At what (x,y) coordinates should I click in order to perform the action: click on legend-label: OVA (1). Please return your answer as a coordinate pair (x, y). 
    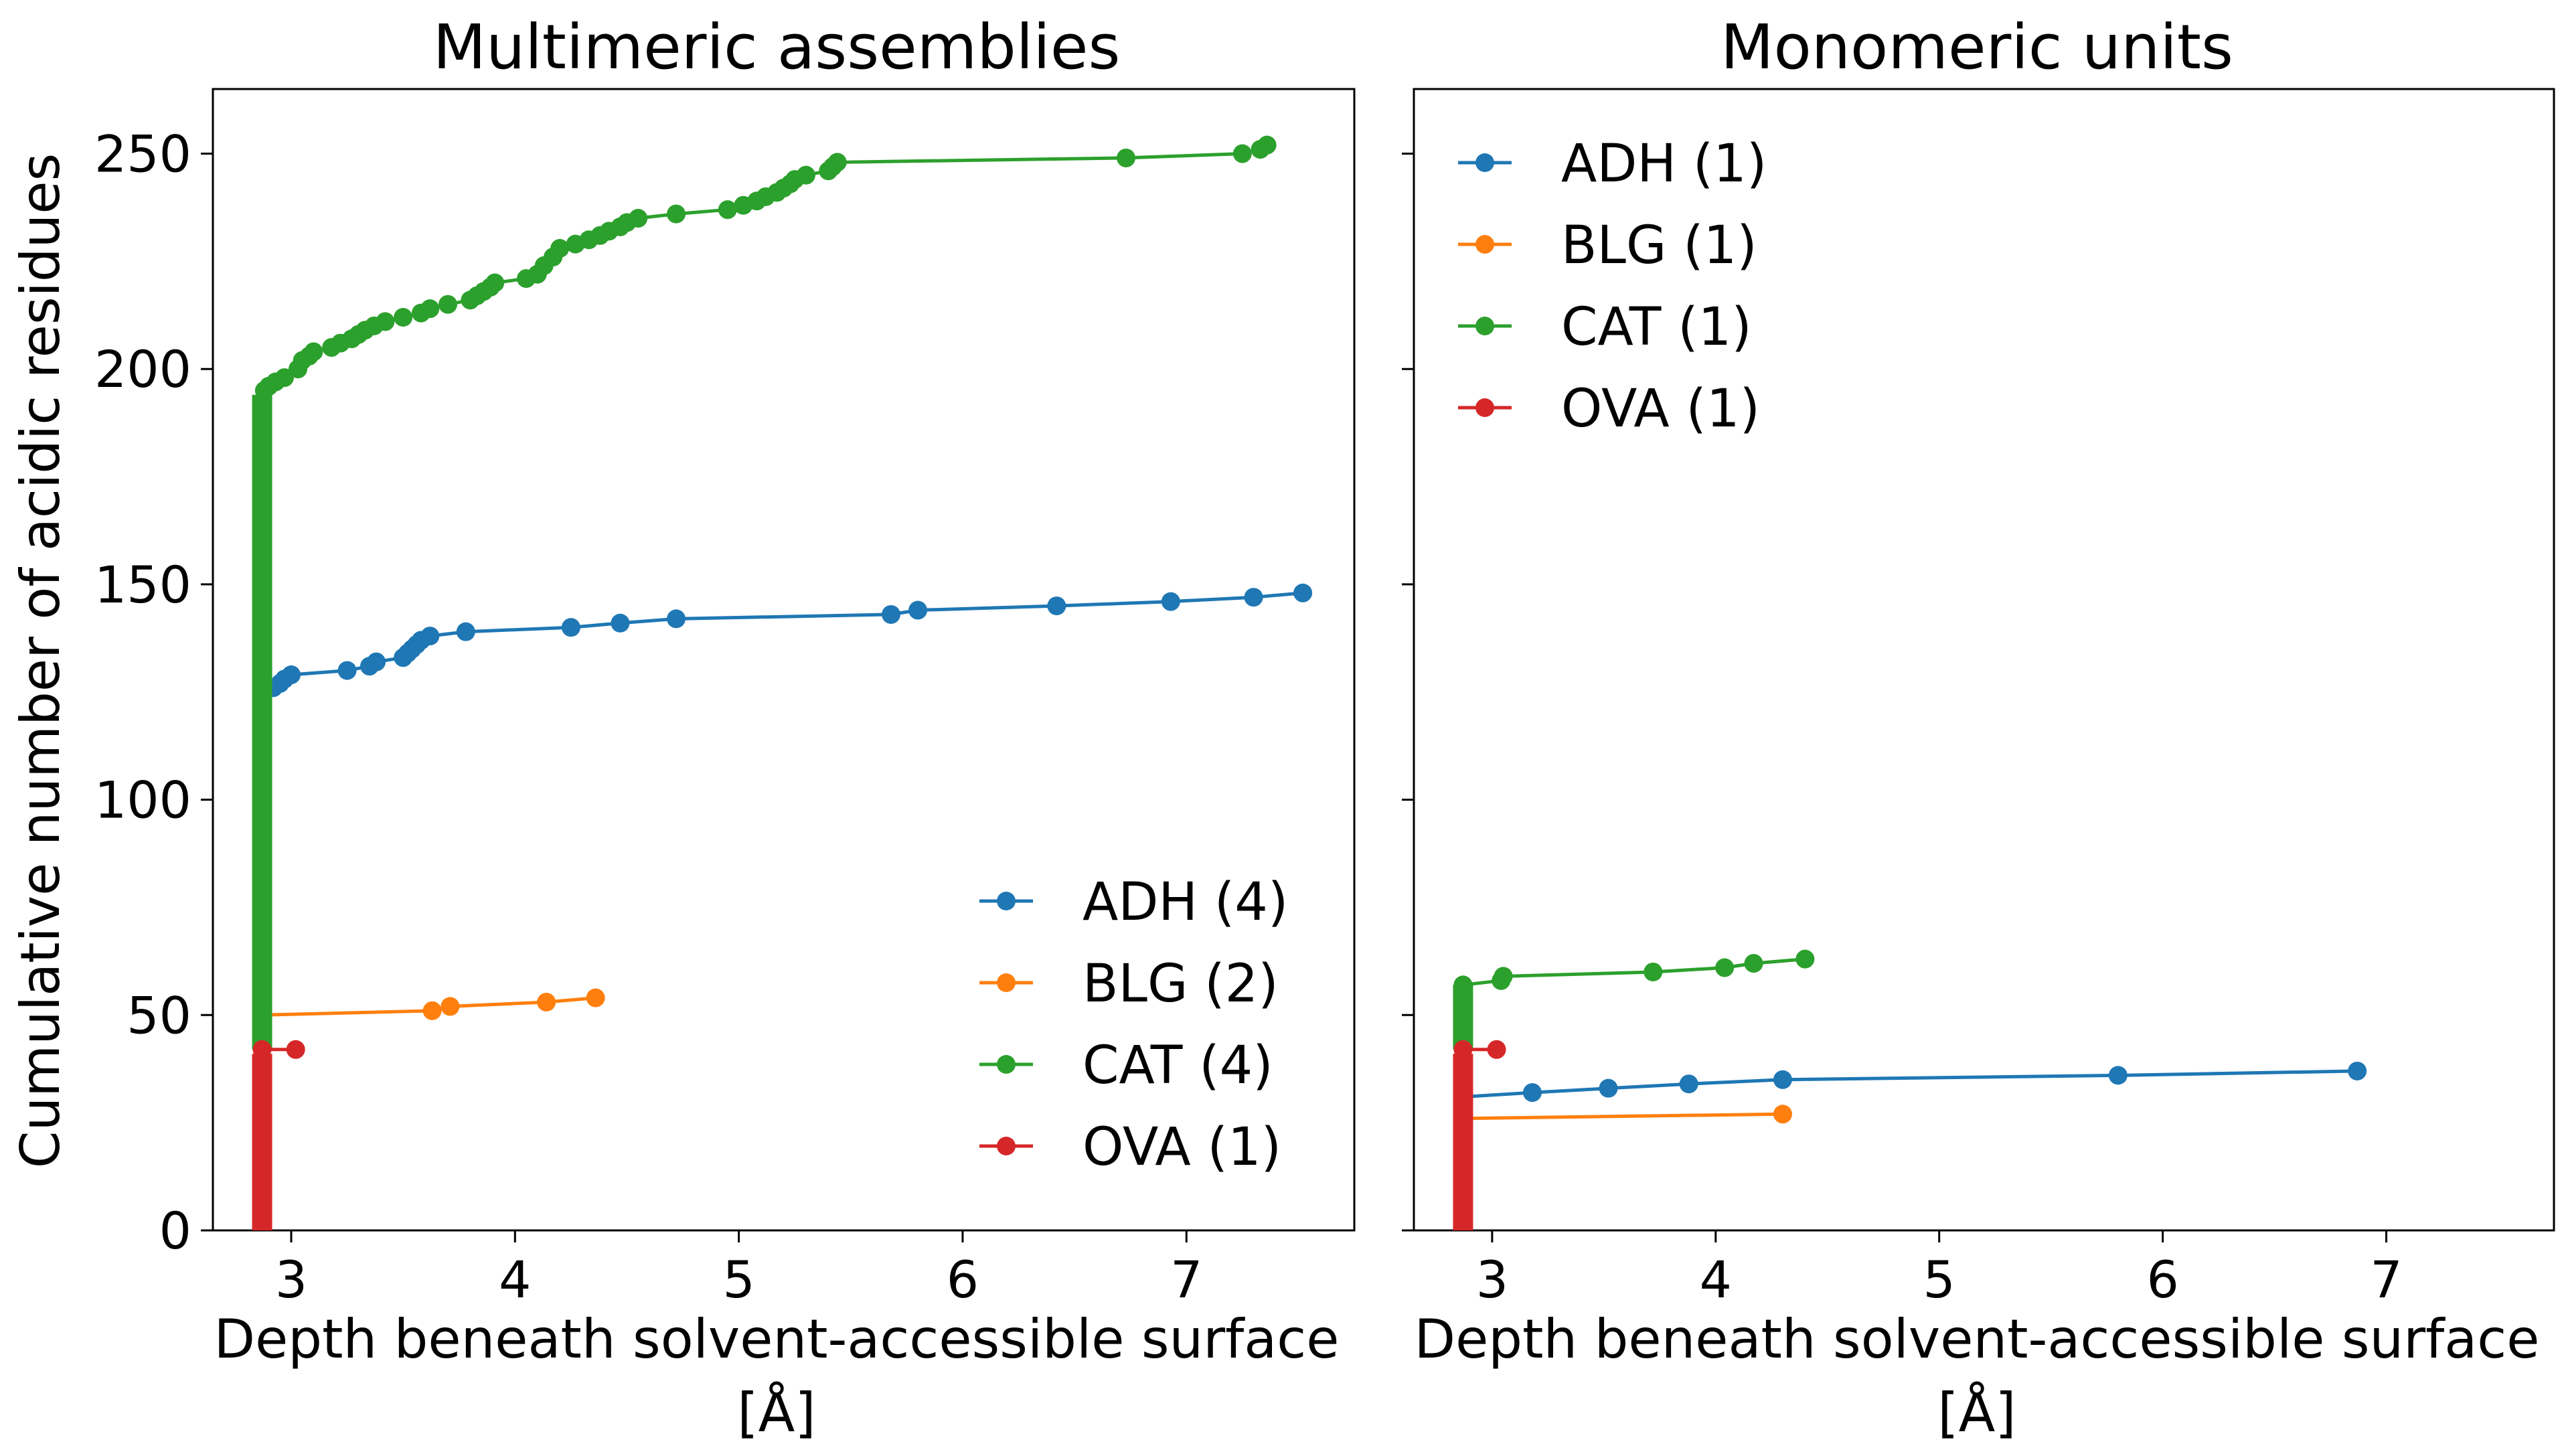
    Looking at the image, I should click on (1181, 1147).